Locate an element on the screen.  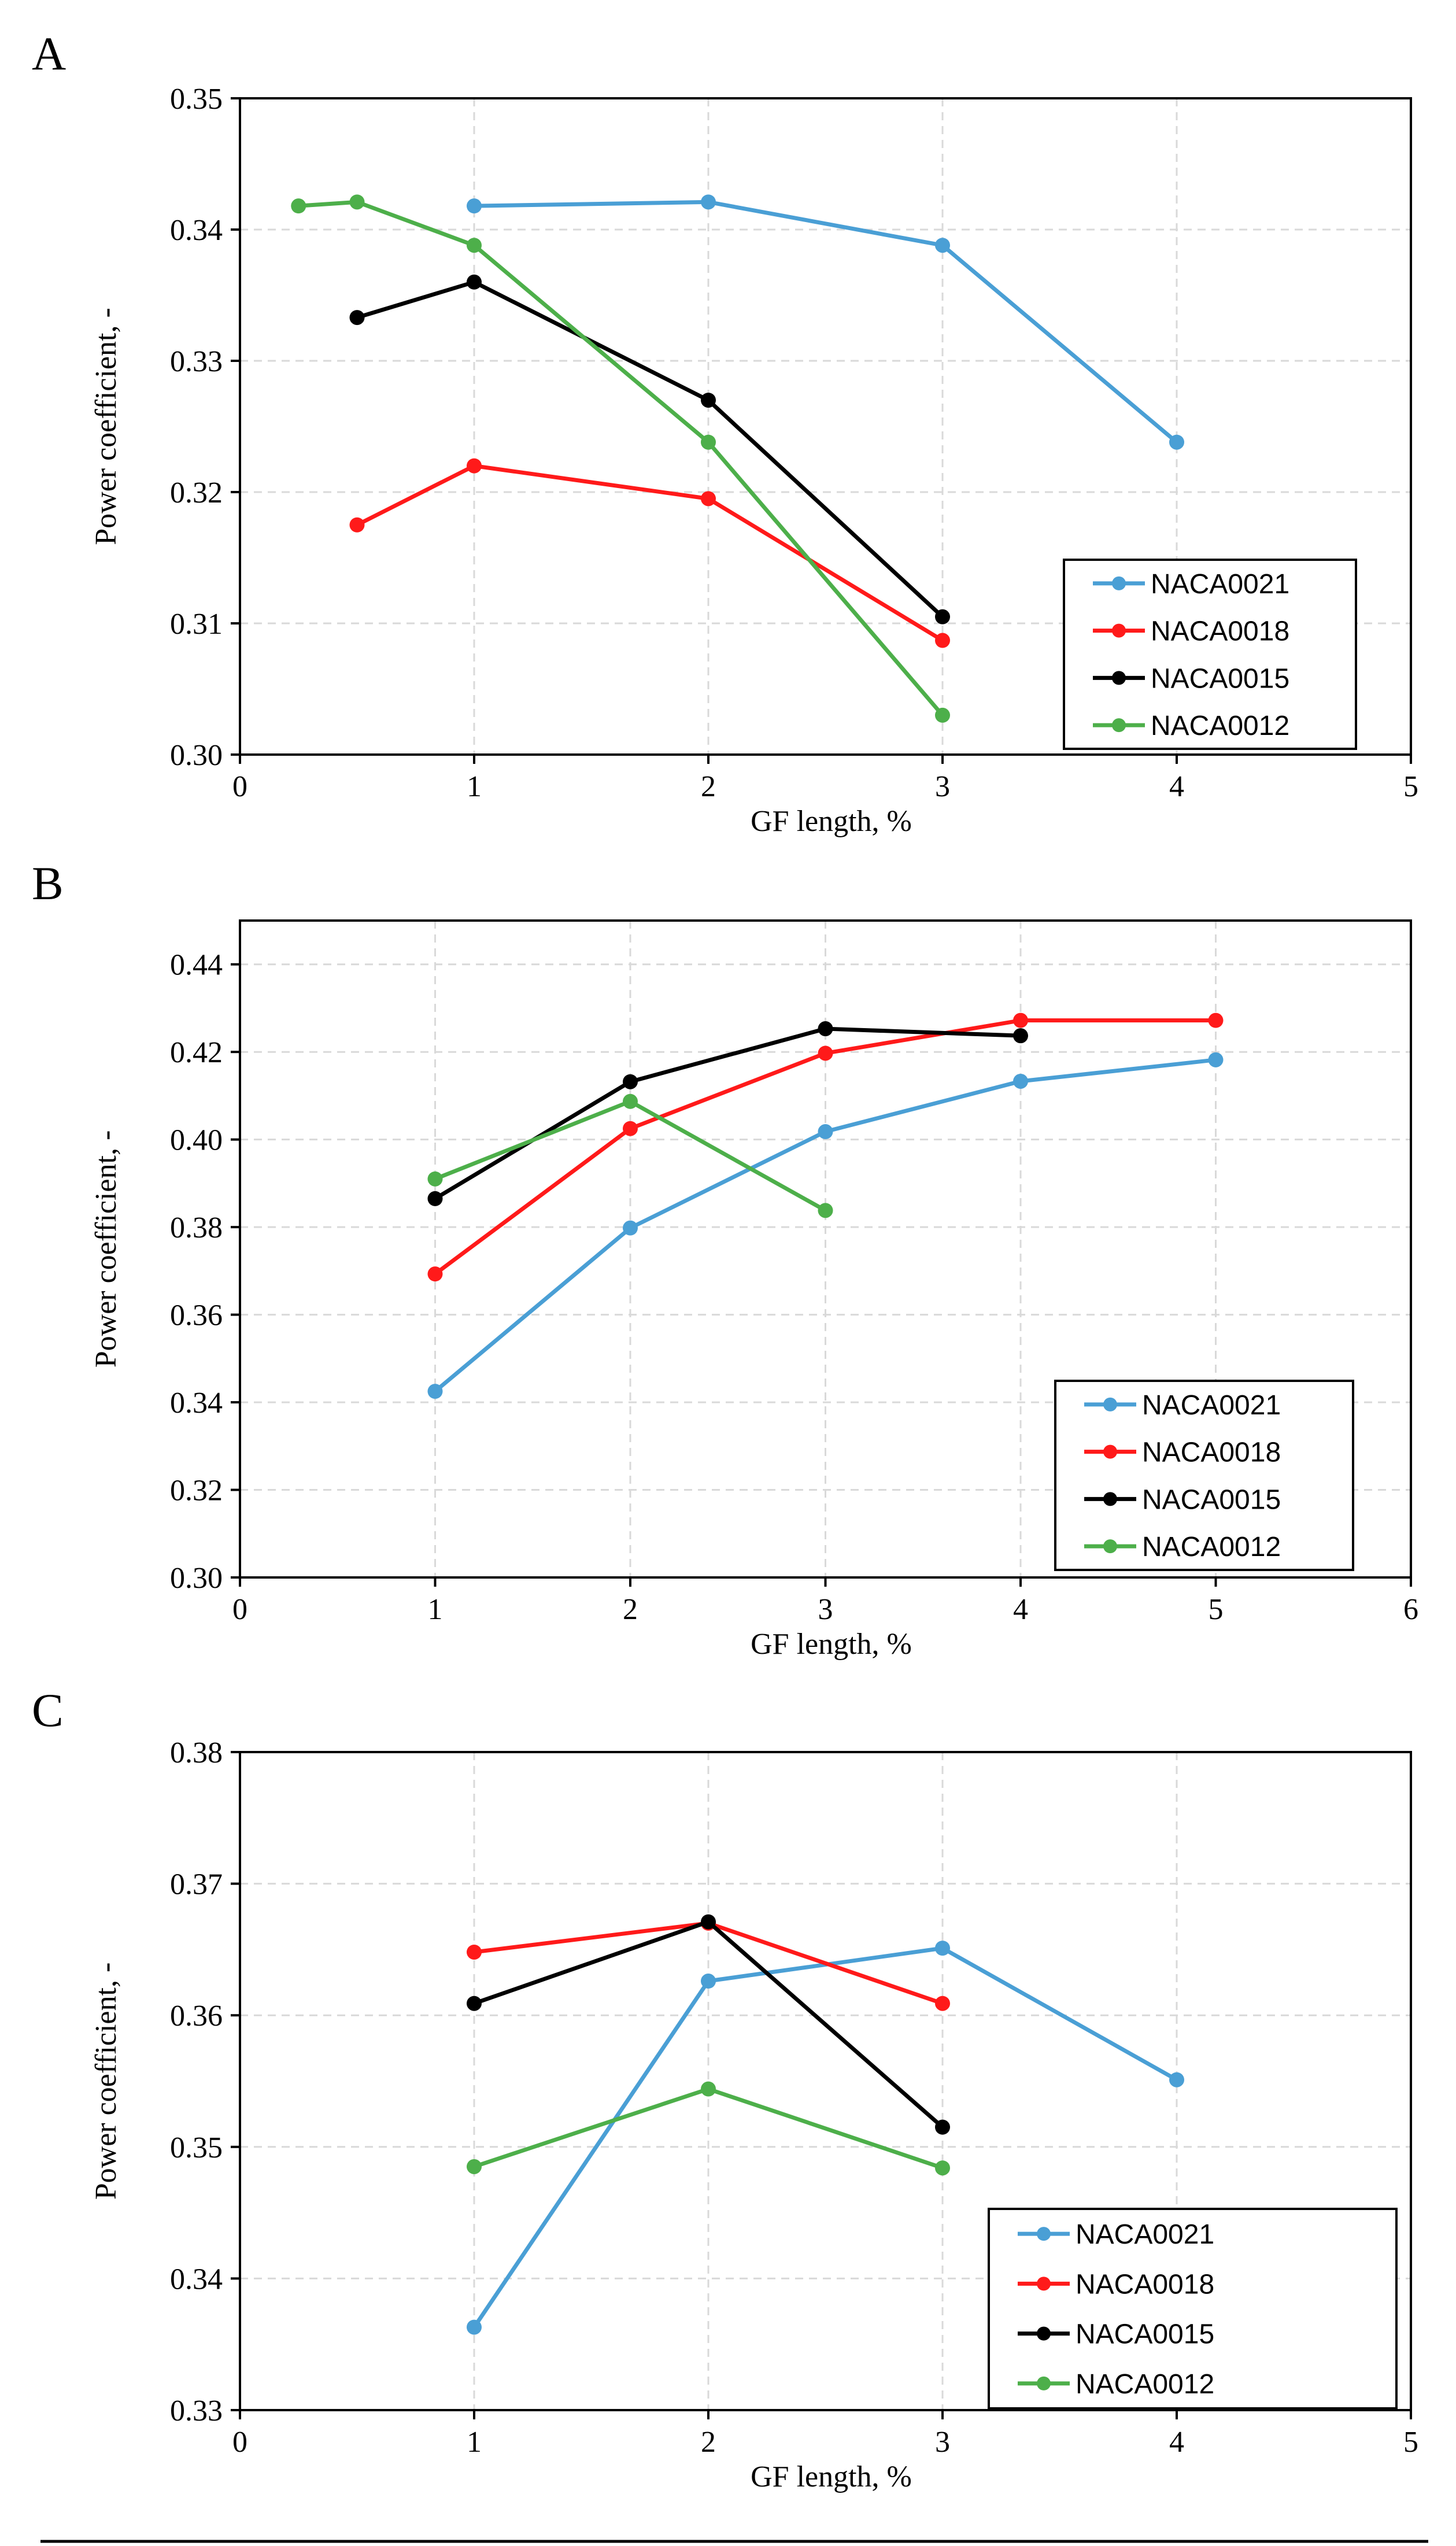
series-naca0018 is located at coordinates (650, 553).